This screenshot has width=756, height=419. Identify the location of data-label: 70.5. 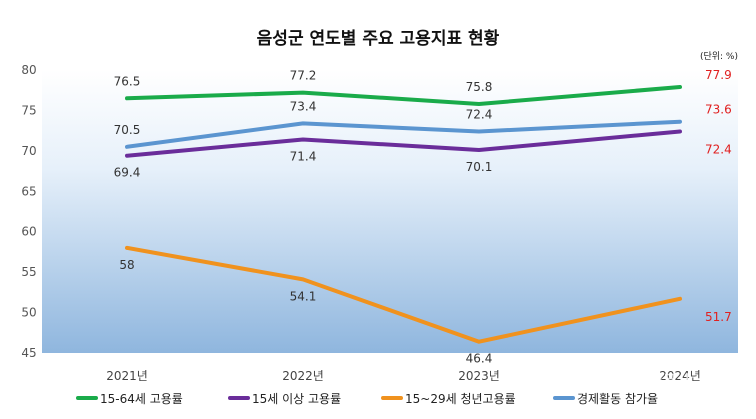
(127, 130).